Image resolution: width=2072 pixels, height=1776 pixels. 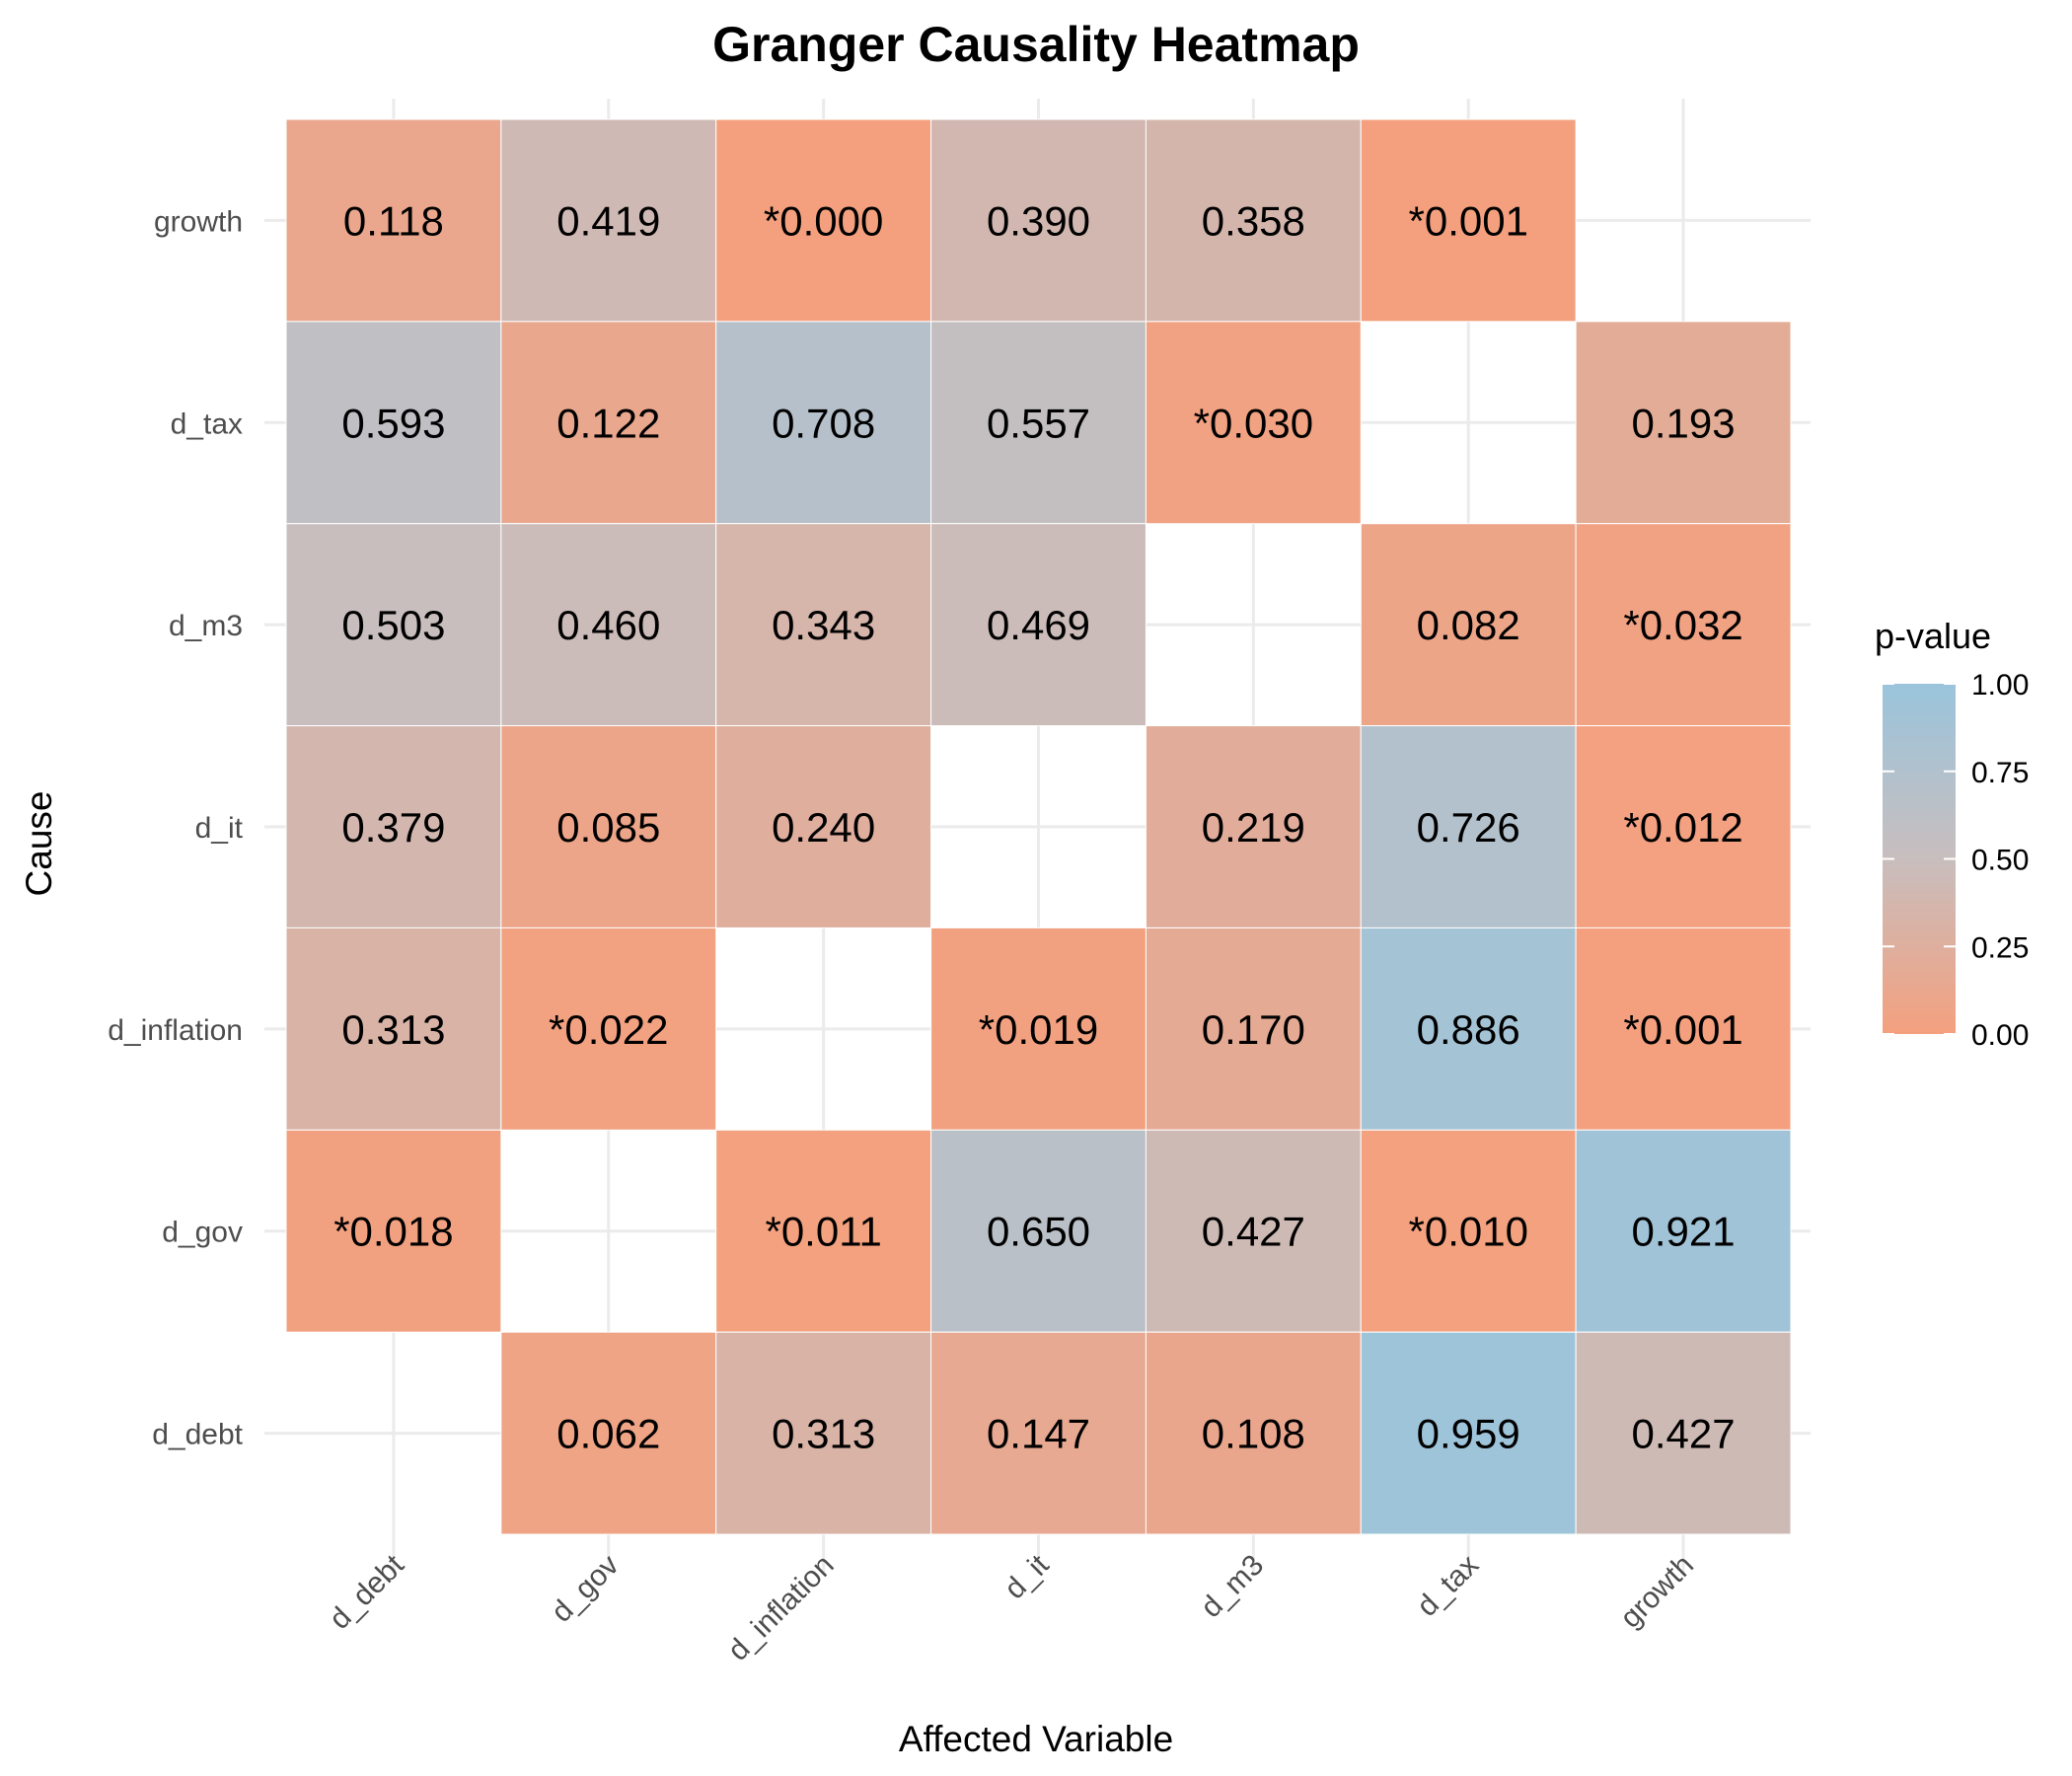 I want to click on cell-value-label: 0.147, so click(x=1039, y=1434).